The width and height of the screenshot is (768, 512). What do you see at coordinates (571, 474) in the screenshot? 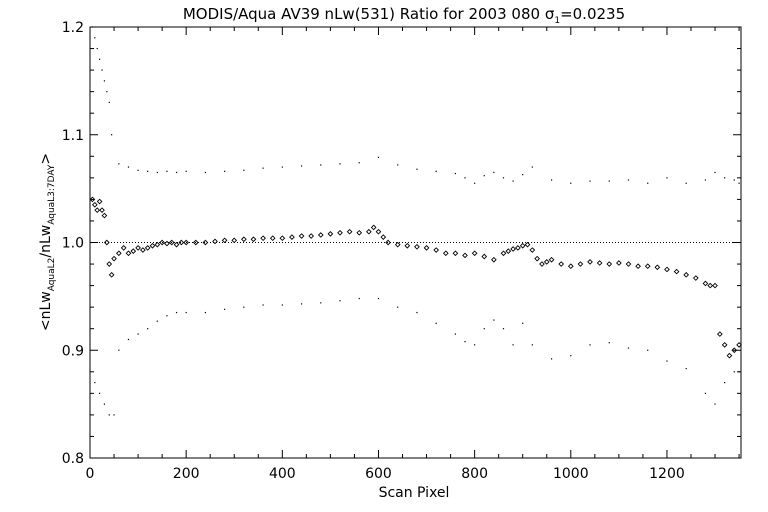
I see `x-tick-label: 1000` at bounding box center [571, 474].